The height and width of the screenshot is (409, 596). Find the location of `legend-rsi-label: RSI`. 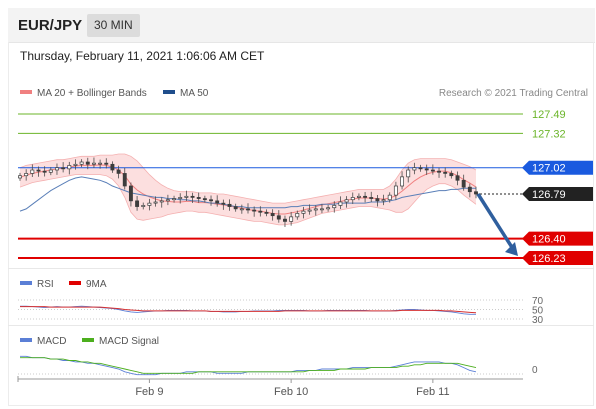

legend-rsi-label: RSI is located at coordinates (45, 284).